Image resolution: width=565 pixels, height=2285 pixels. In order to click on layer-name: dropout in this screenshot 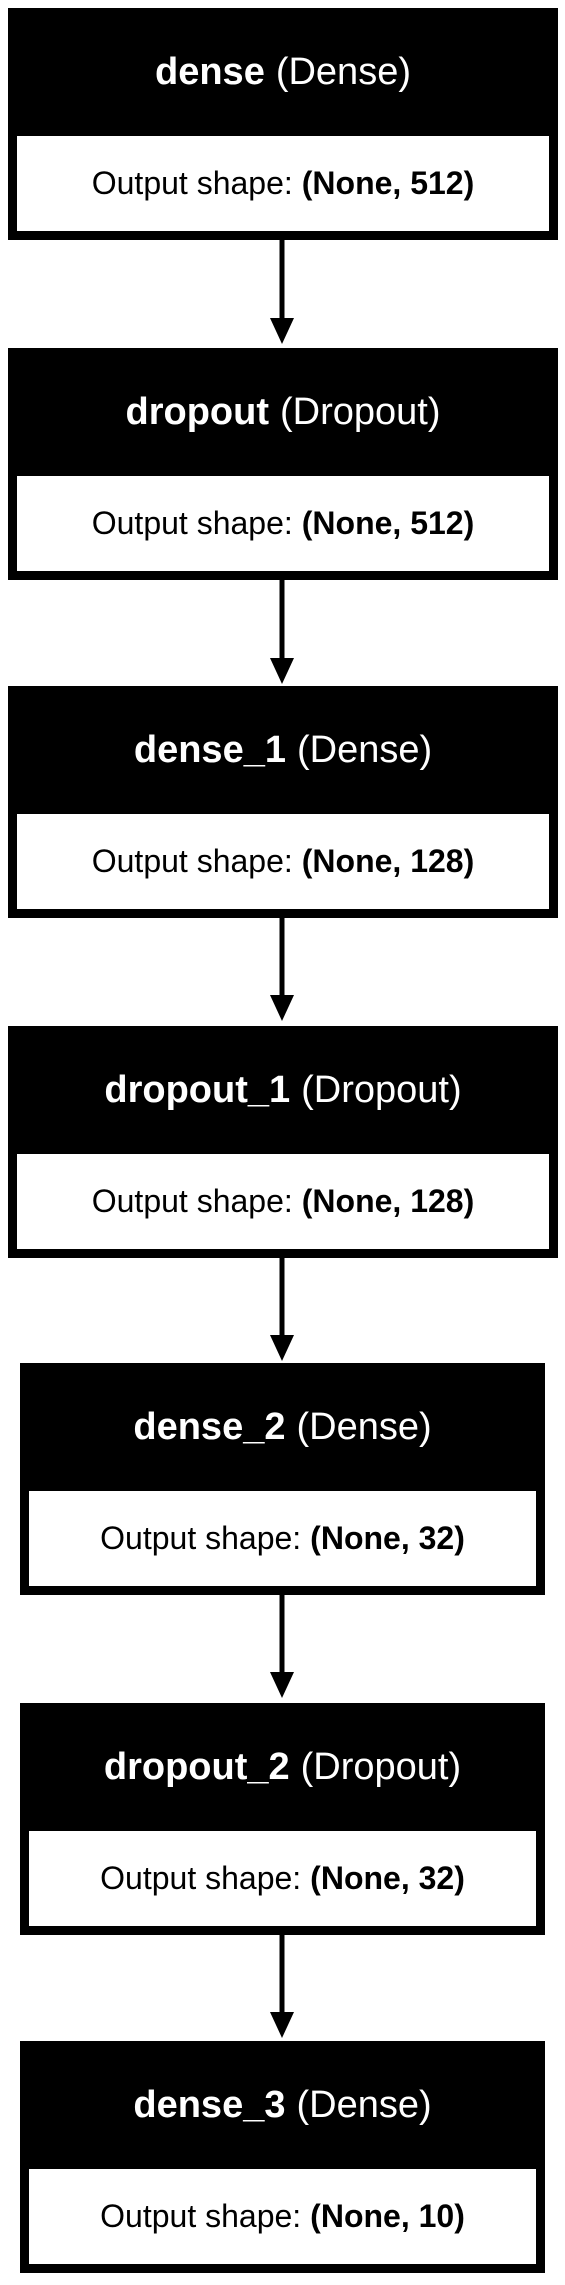, I will do `click(197, 411)`.